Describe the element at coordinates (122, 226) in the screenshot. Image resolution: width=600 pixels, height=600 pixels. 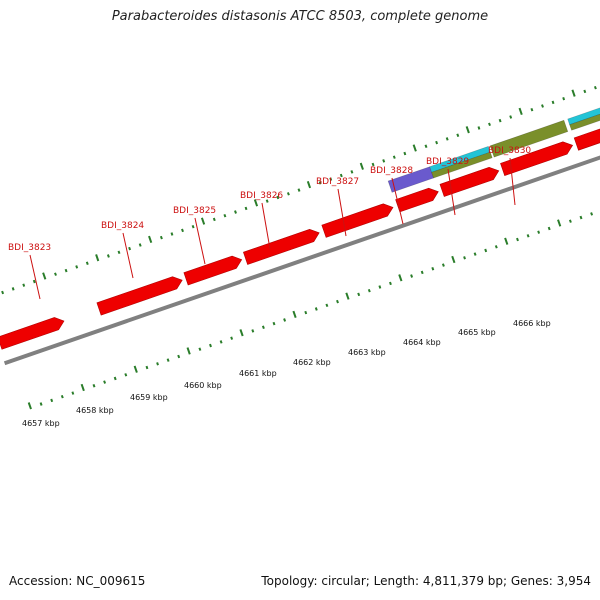
I see `gene-label: BDI_3824` at that location.